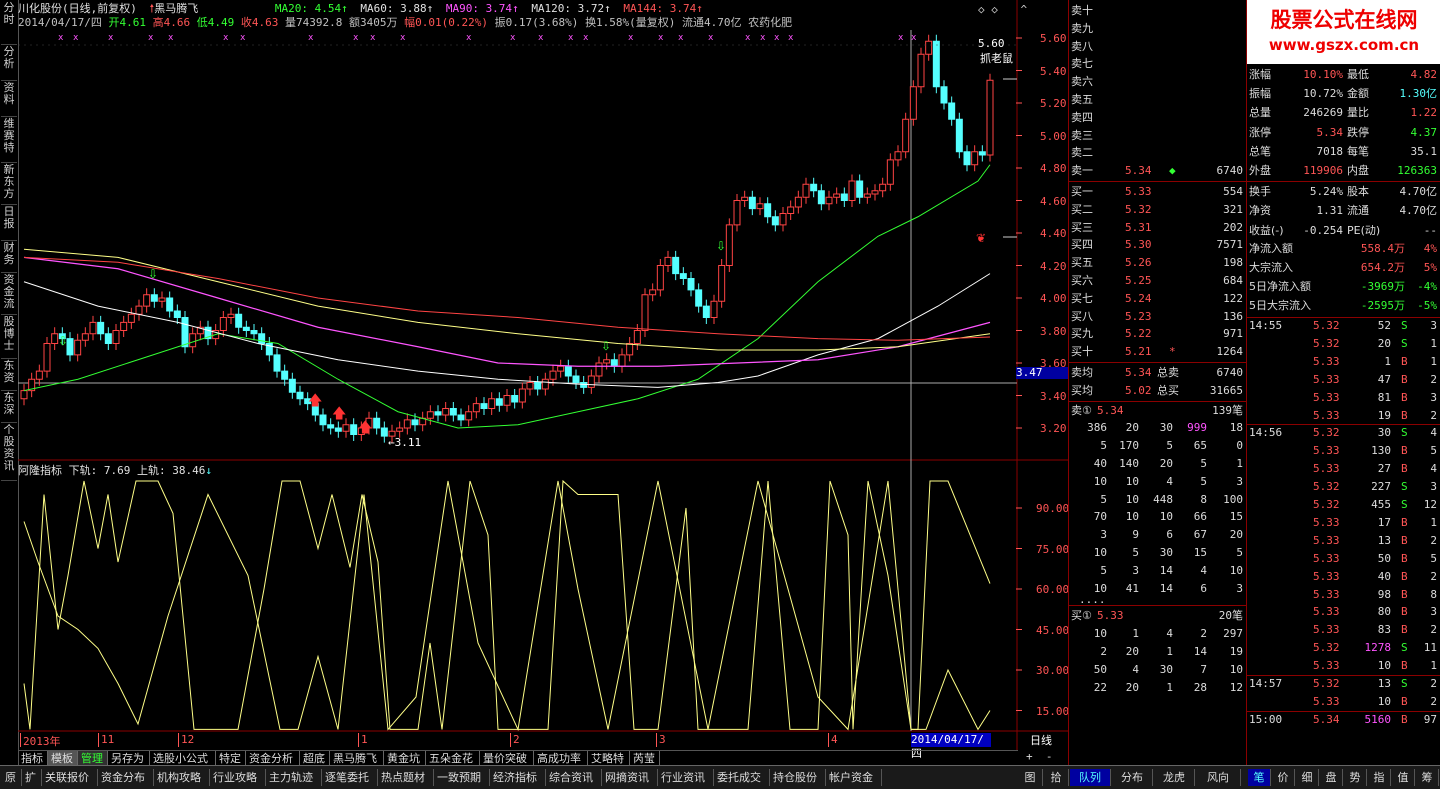 The width and height of the screenshot is (1440, 789). What do you see at coordinates (1158, 191) in the screenshot?
I see `buy-level: 买一 5.33 554` at bounding box center [1158, 191].